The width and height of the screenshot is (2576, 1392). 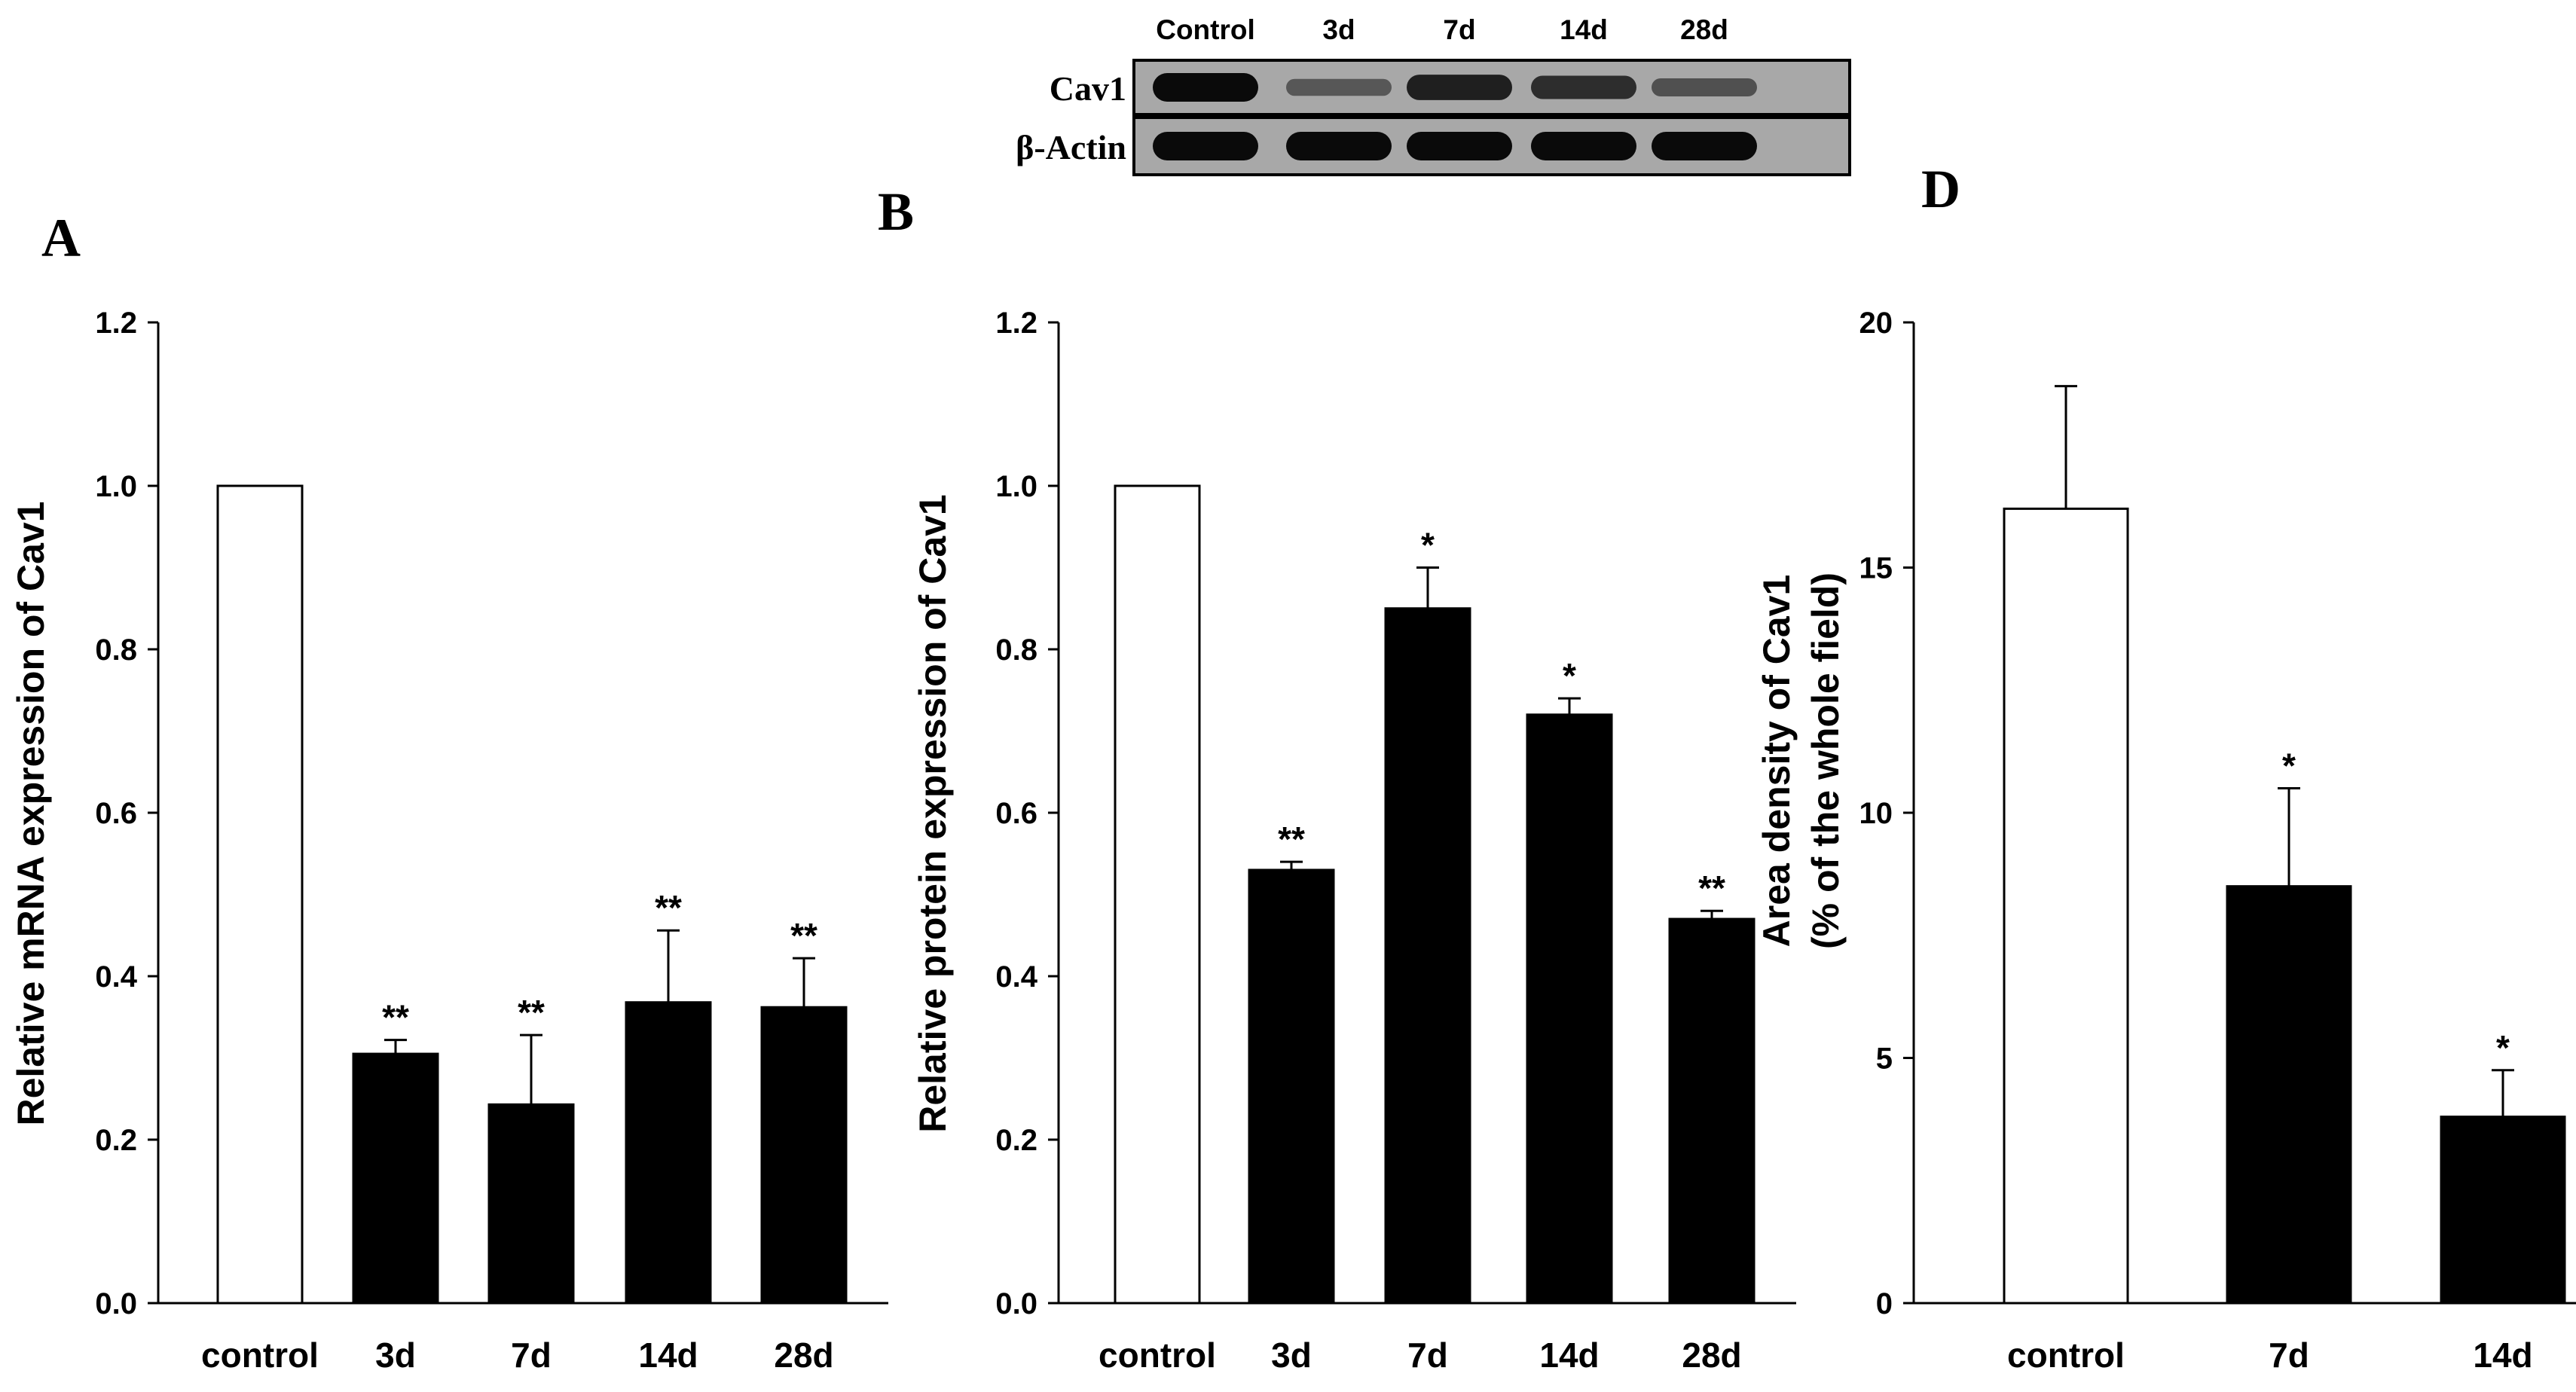 I want to click on y-axis-label: Relative mRNA expression of Cav1, so click(x=31, y=813).